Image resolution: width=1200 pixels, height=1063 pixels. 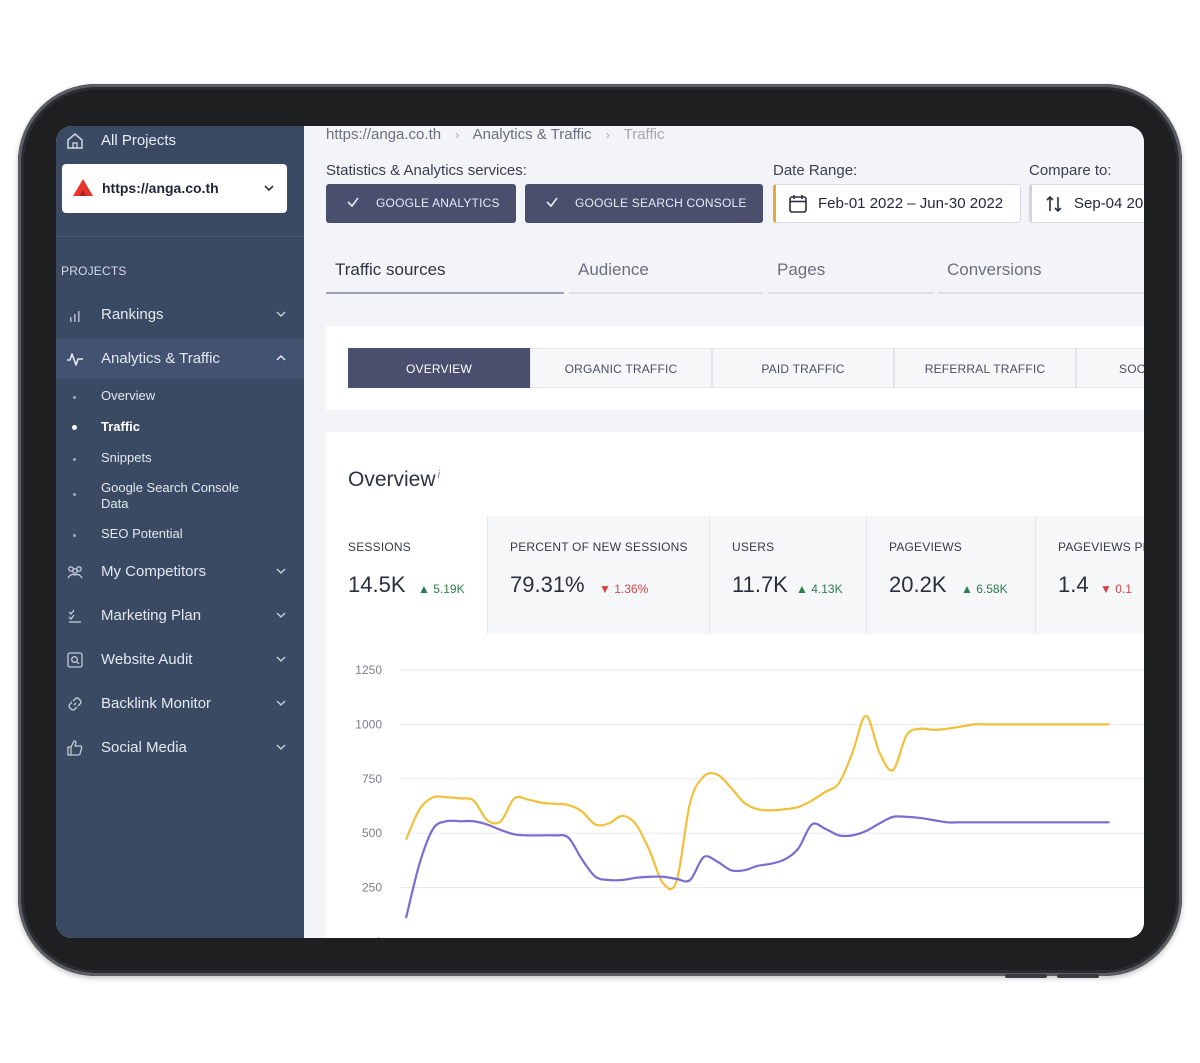 I want to click on thumbs-up-icon, so click(x=75, y=748).